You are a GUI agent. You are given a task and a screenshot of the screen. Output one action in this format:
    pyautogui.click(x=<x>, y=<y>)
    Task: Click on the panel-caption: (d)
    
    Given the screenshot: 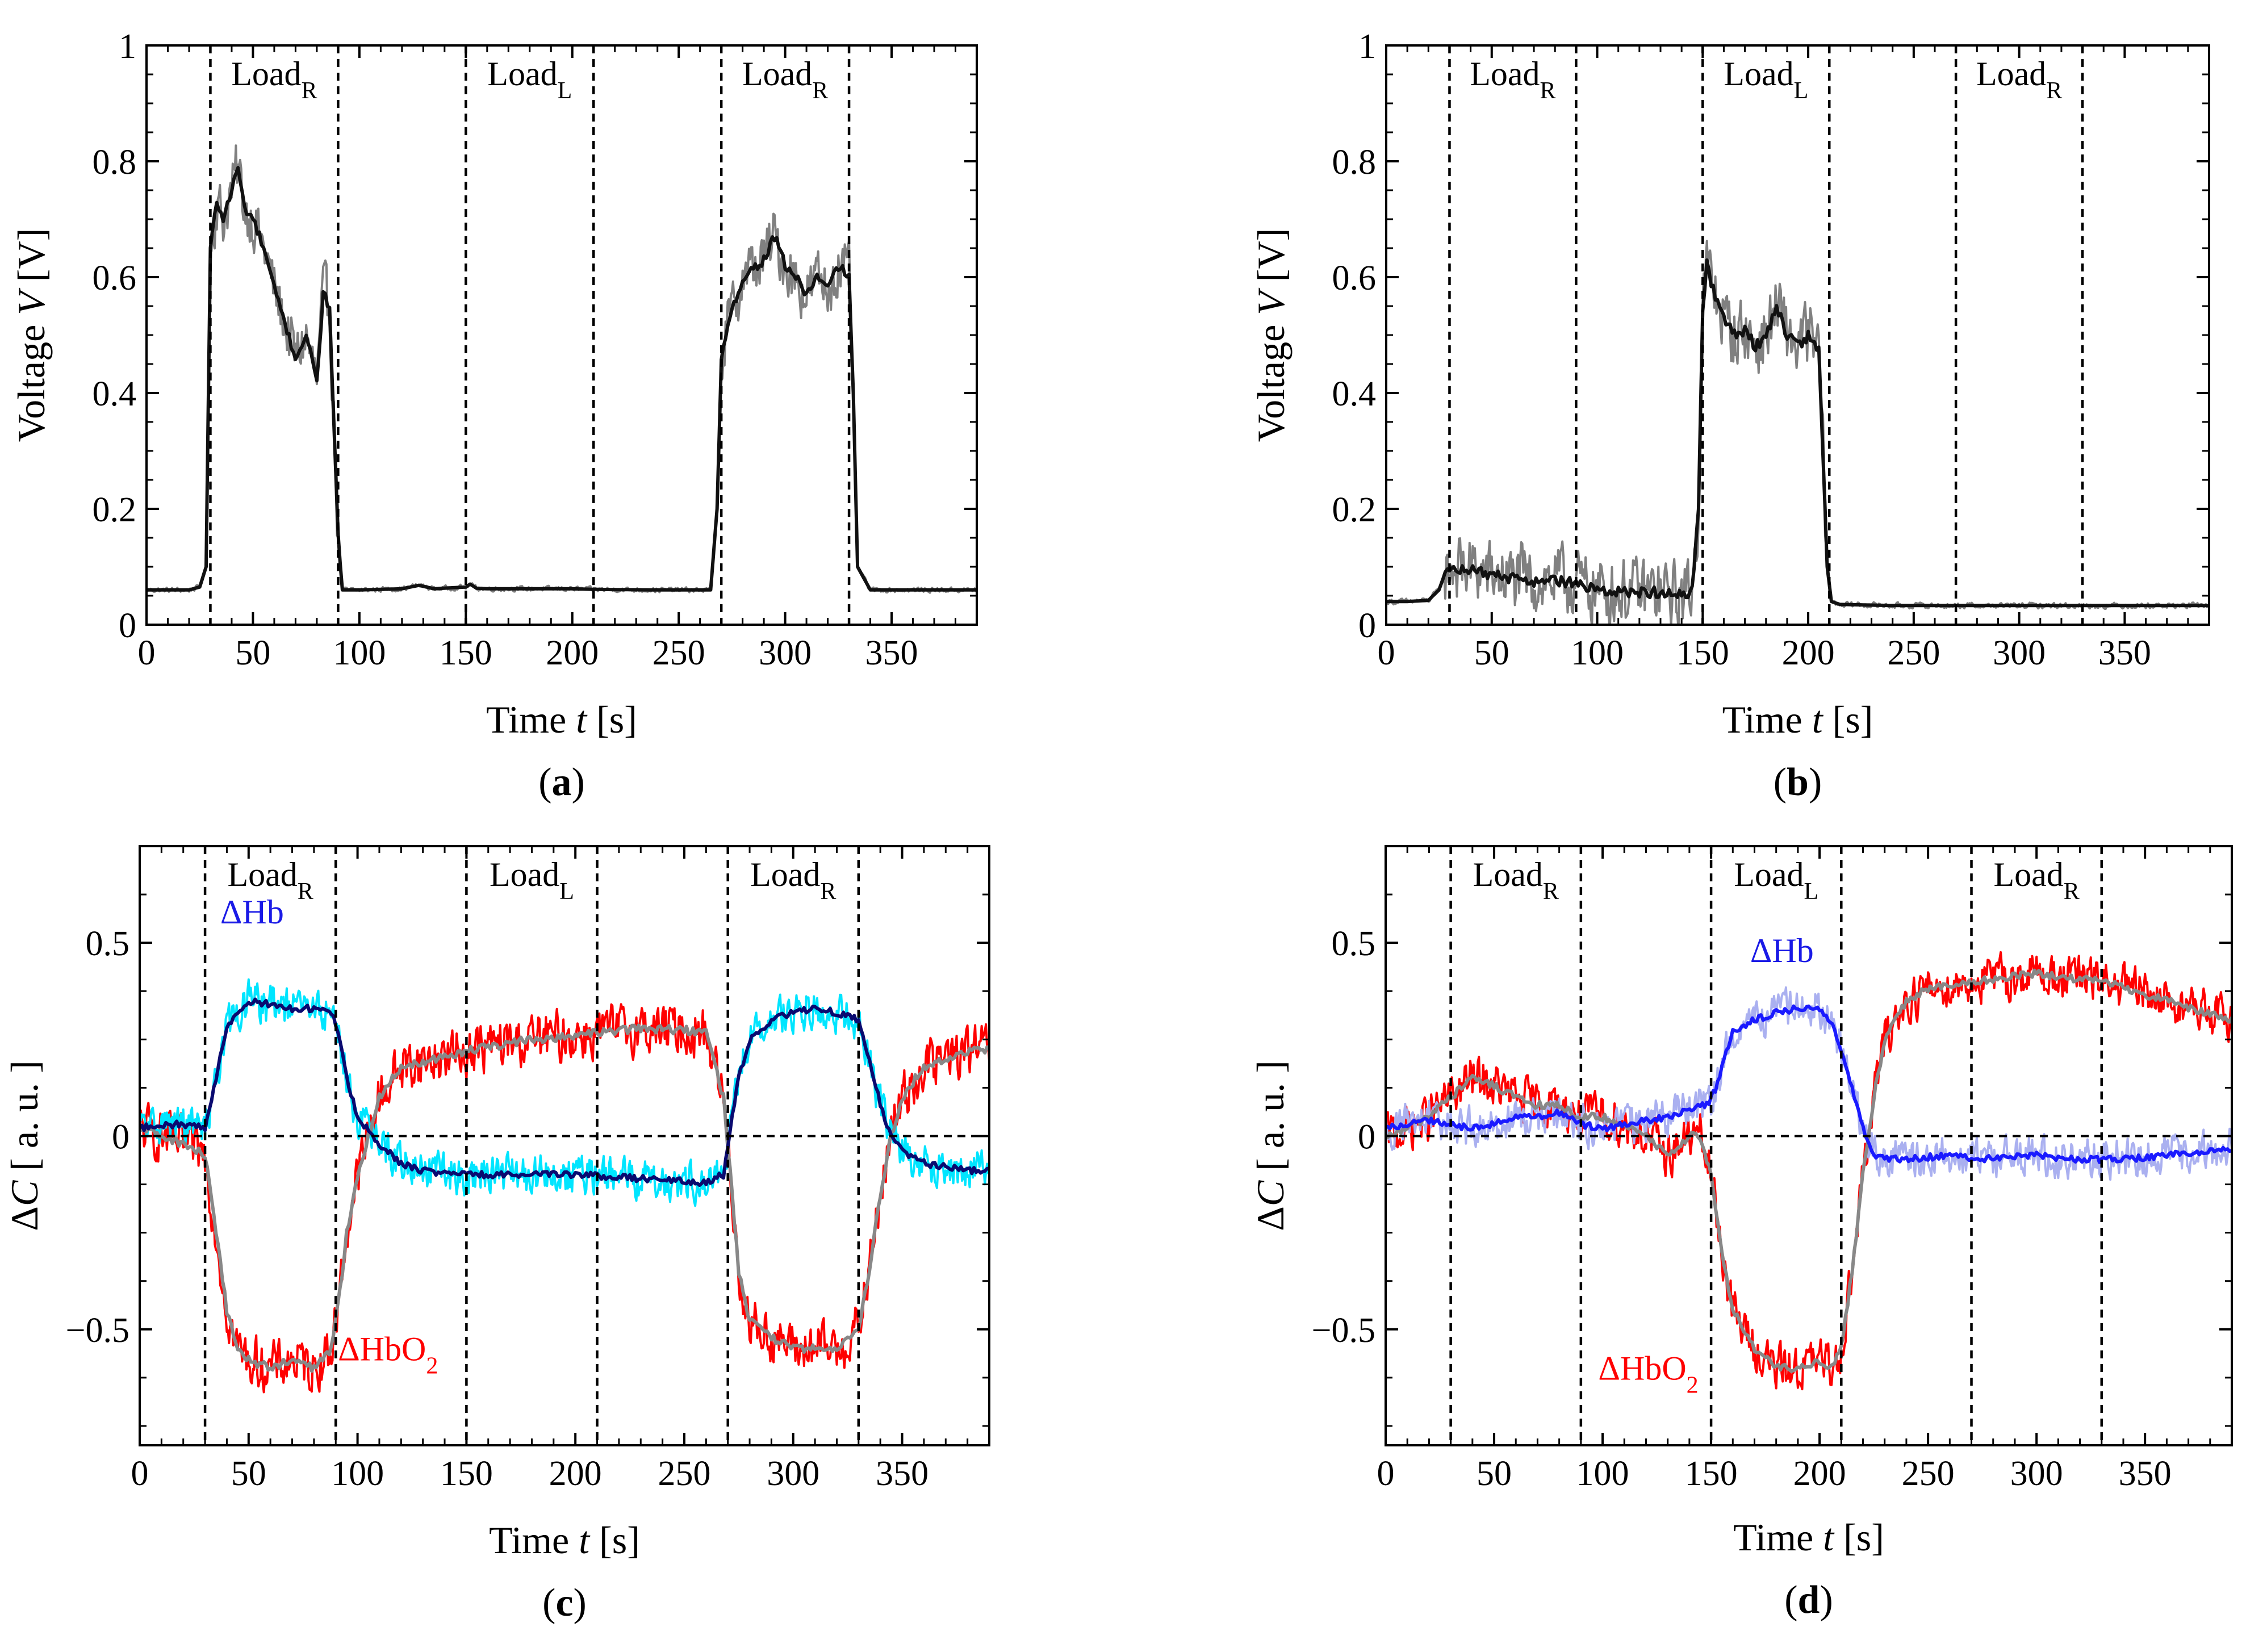 What is the action you would take?
    pyautogui.click(x=1809, y=1600)
    